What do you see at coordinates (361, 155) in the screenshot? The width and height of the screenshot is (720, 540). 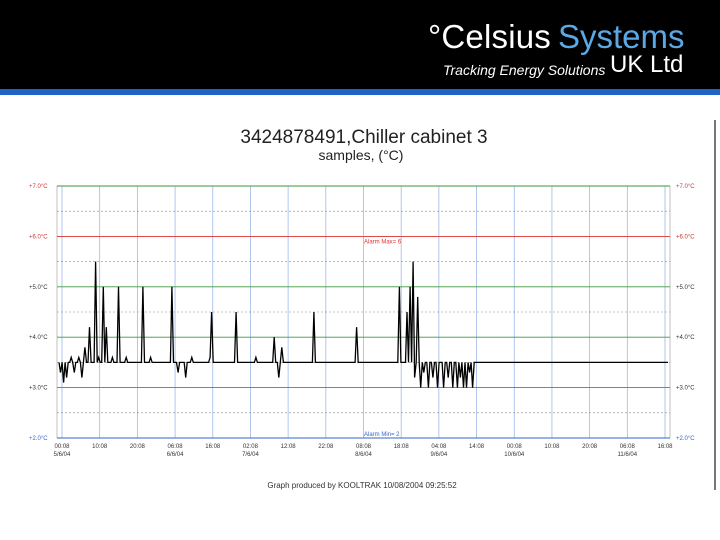 I see `chart-subtitle: samples, (°C)` at bounding box center [361, 155].